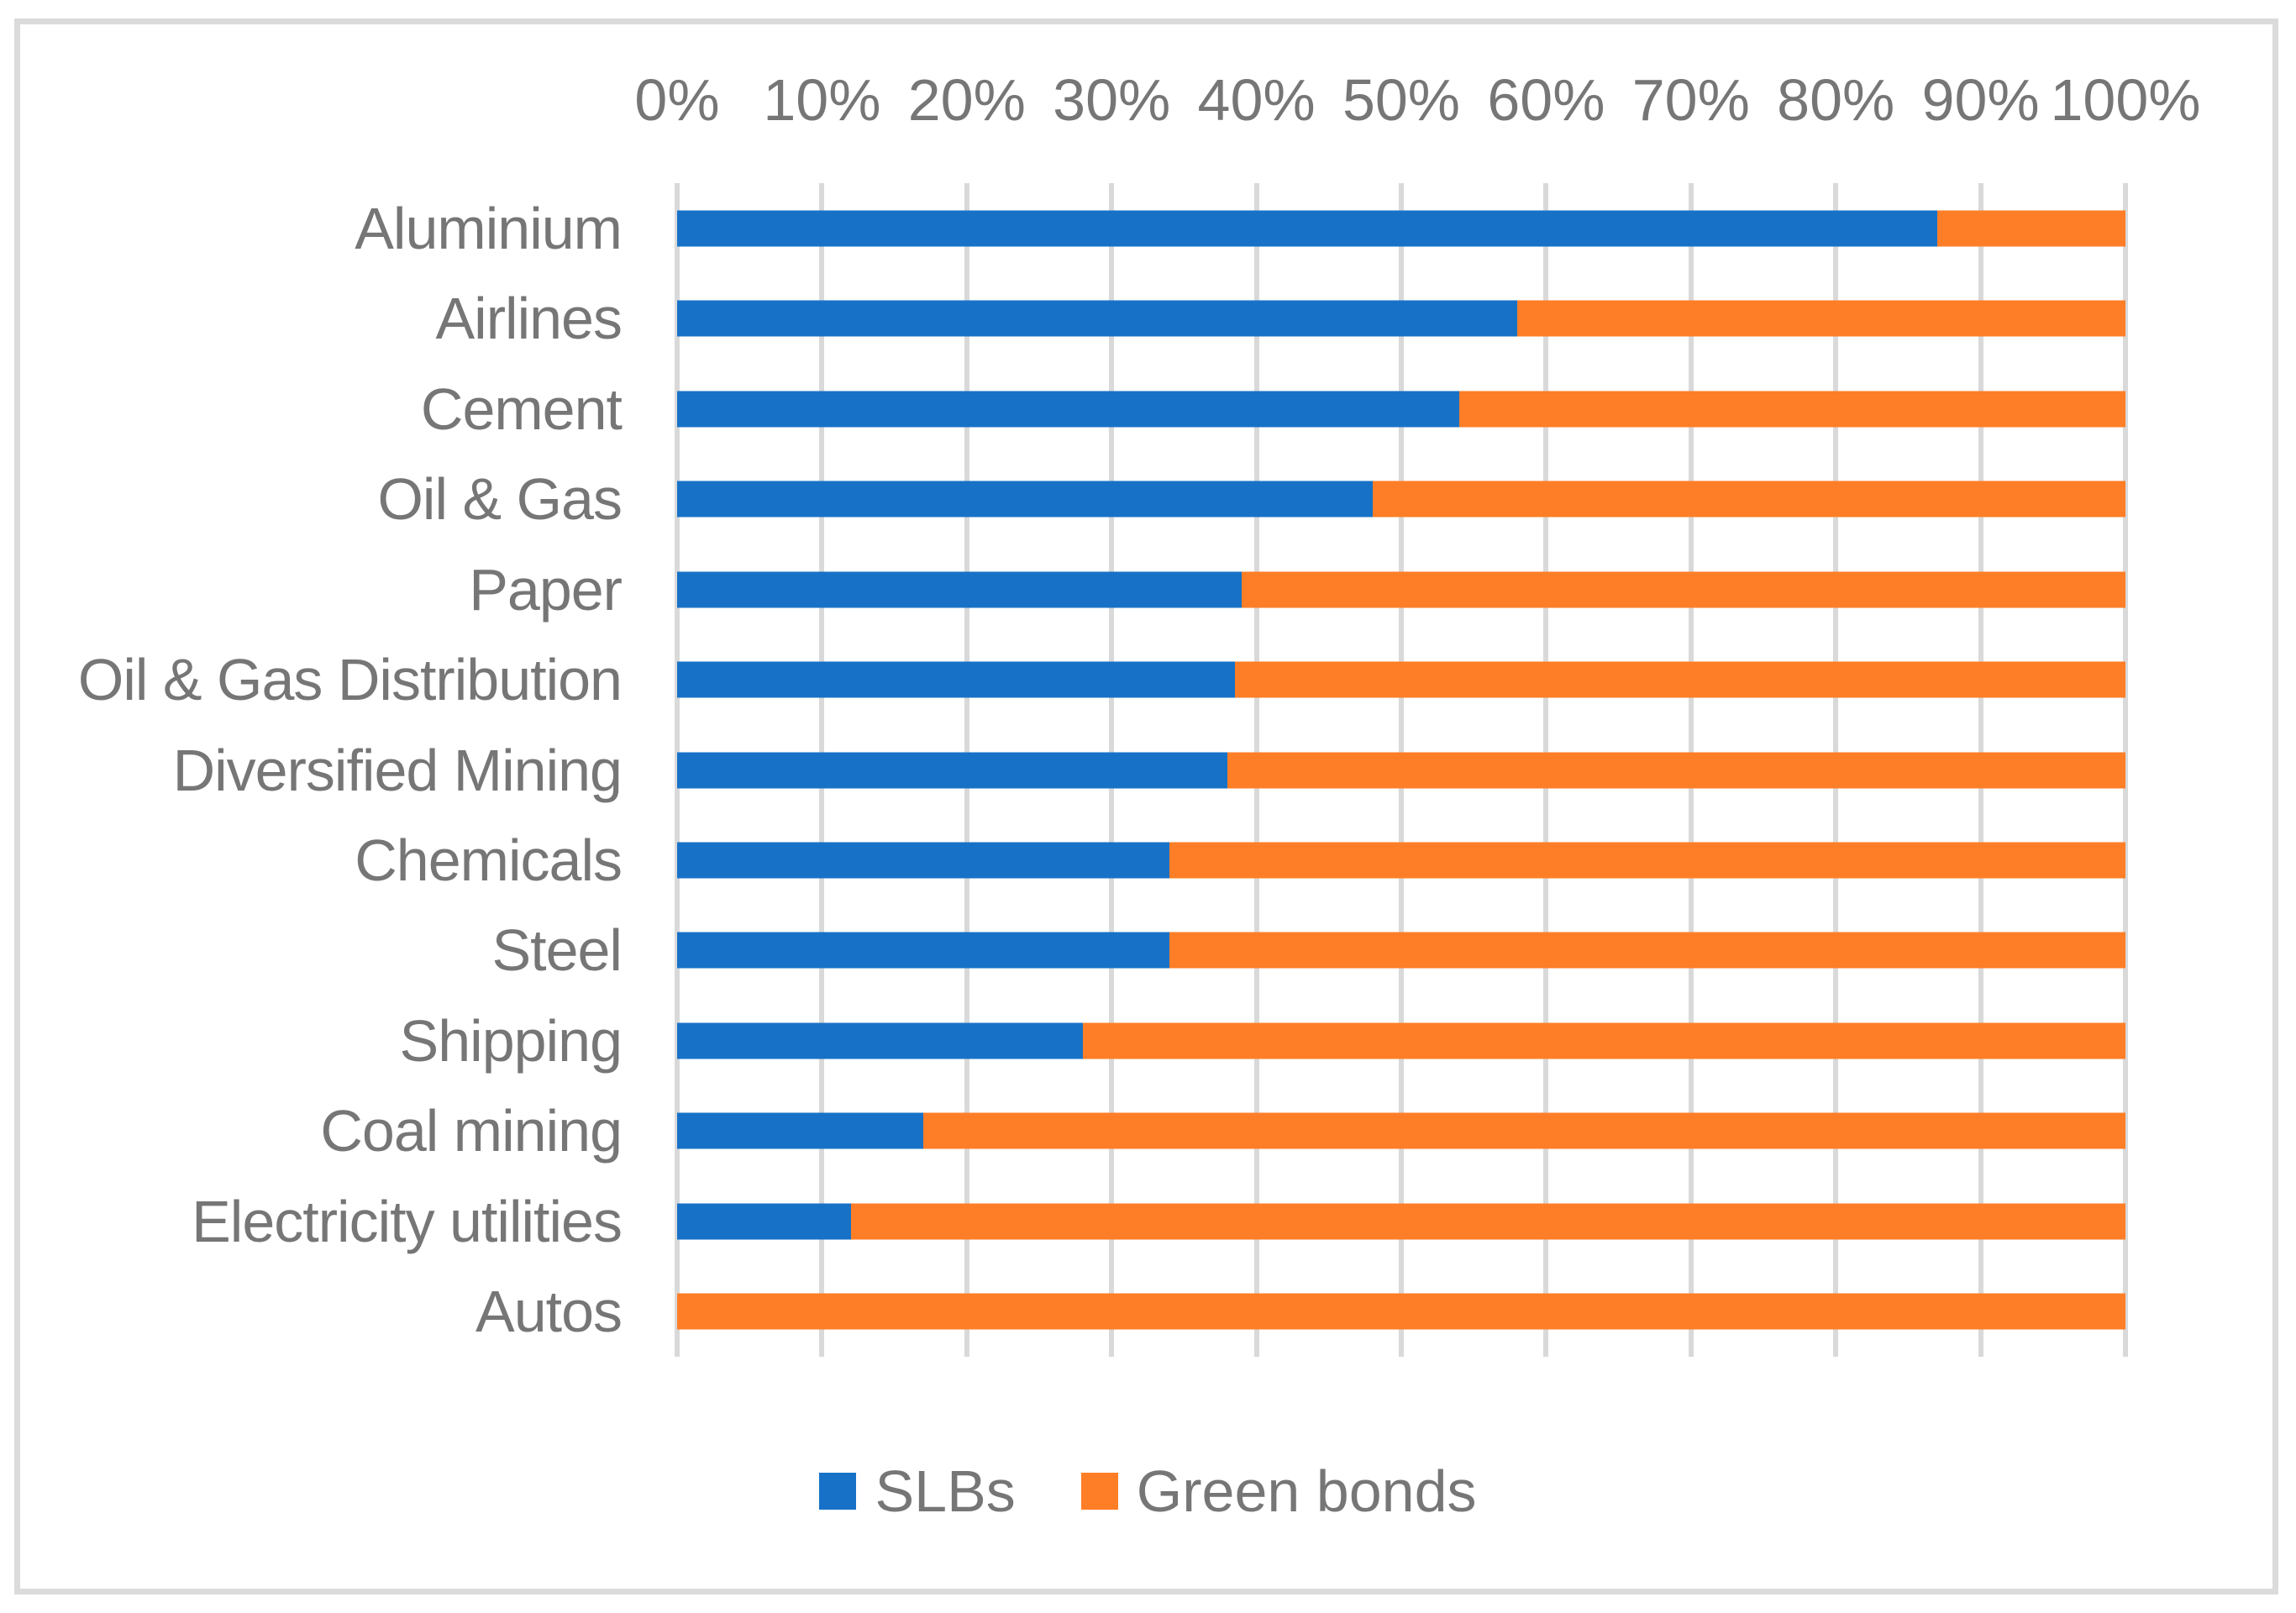 The image size is (2296, 1613). I want to click on category-label: Shipping, so click(511, 1040).